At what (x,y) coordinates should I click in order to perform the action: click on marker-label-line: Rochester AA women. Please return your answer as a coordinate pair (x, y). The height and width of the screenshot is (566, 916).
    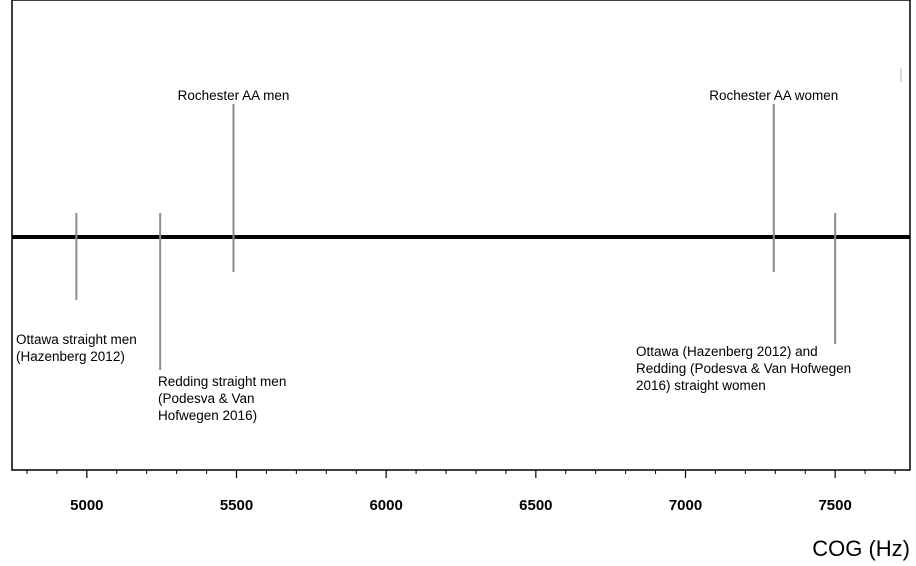
    Looking at the image, I should click on (773, 95).